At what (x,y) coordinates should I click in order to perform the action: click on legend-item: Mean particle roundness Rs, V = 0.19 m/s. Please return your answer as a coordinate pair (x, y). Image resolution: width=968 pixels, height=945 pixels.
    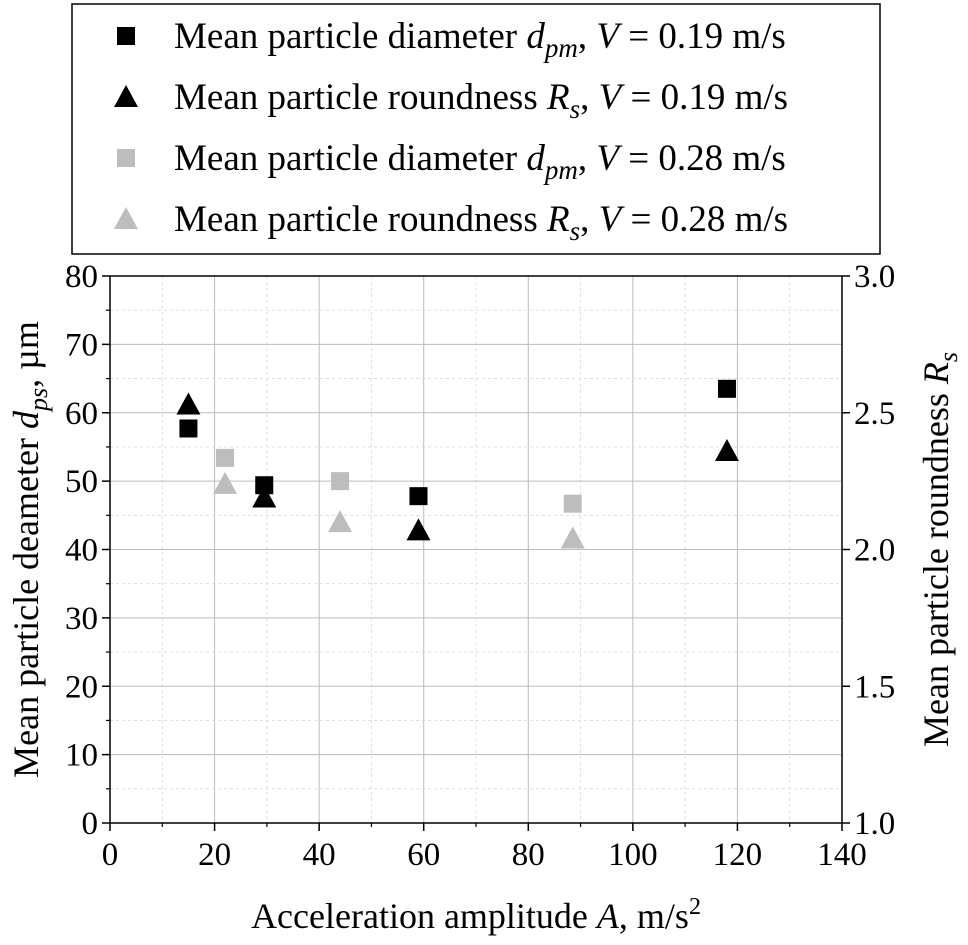
    Looking at the image, I should click on (451, 100).